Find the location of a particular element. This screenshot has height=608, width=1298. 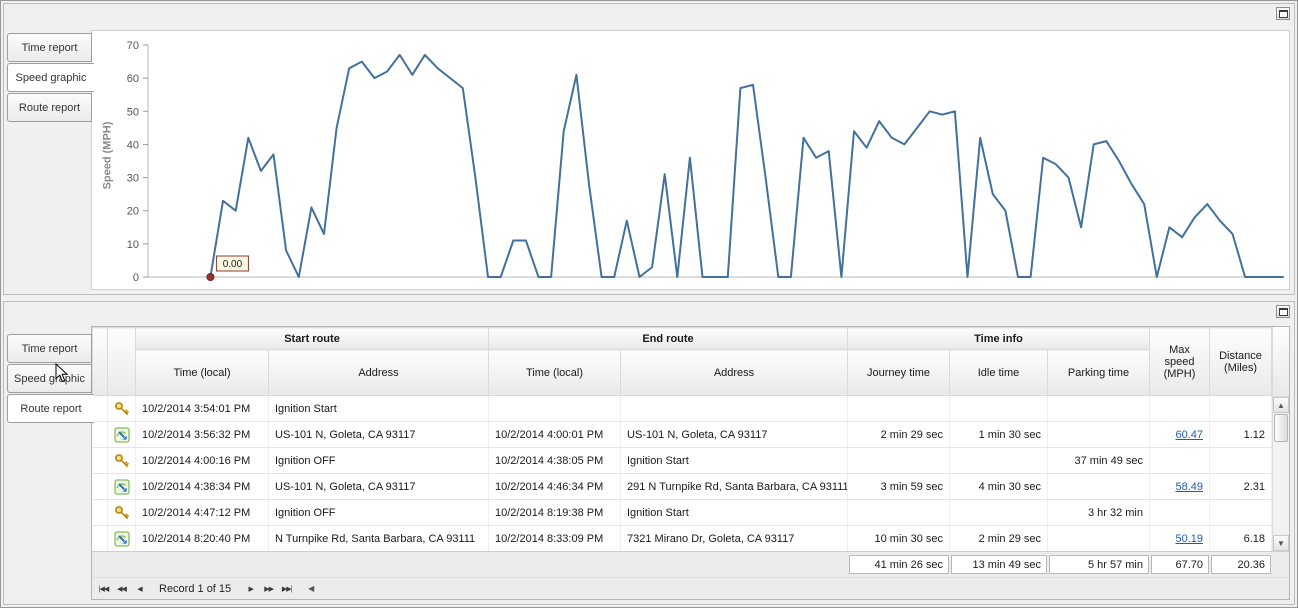

end-address-cell: 7321 Mirano Dr, Goleta, CA 93117 is located at coordinates (734, 538).